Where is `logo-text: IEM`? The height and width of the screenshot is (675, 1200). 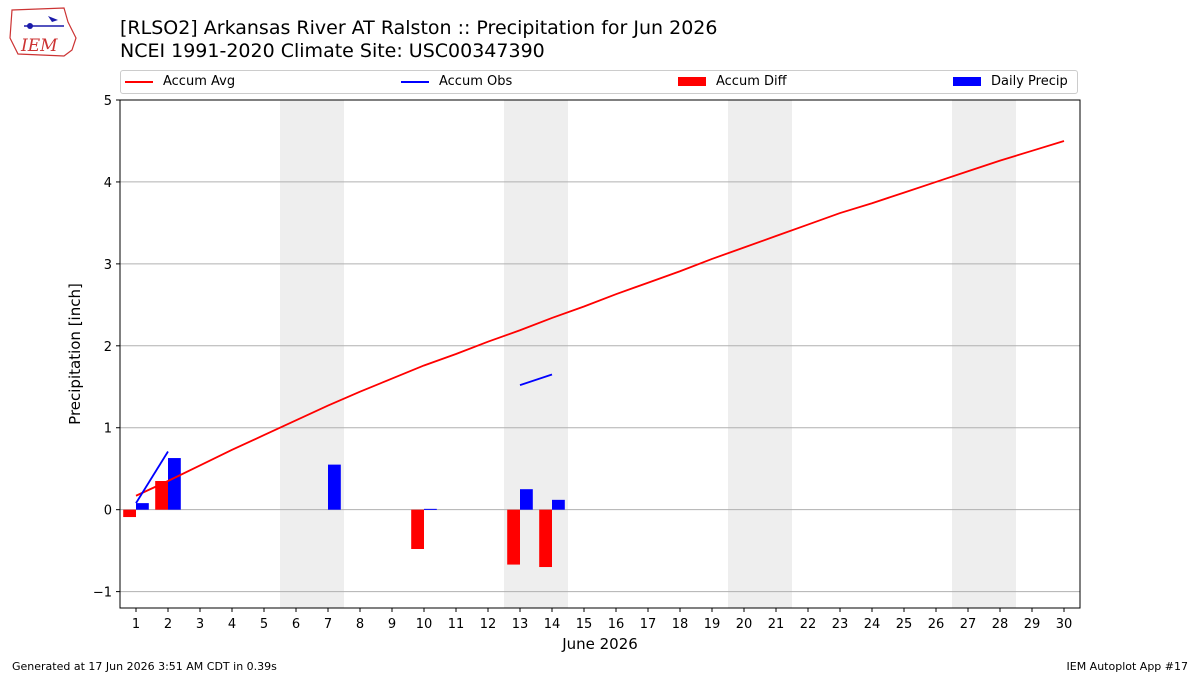
logo-text: IEM is located at coordinates (39, 46).